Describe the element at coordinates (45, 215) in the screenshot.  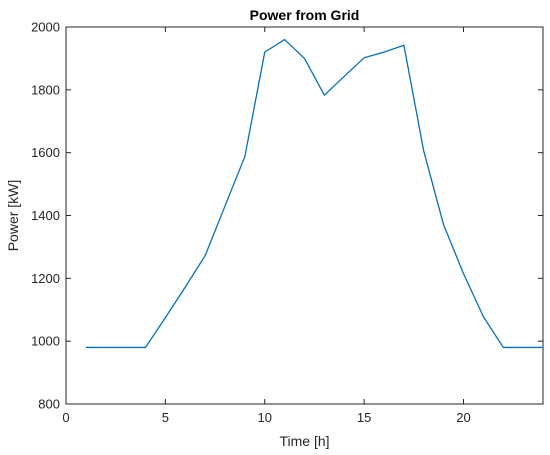
I see `y-tick-label: 1400` at that location.